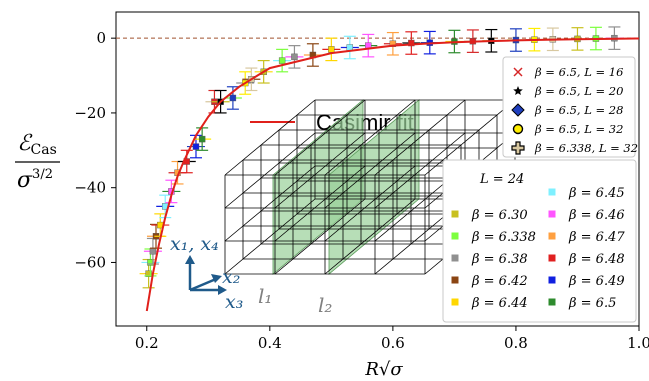  Describe the element at coordinates (596, 215) in the screenshot. I see `legend-bottom-entry: β = 6.46` at that location.